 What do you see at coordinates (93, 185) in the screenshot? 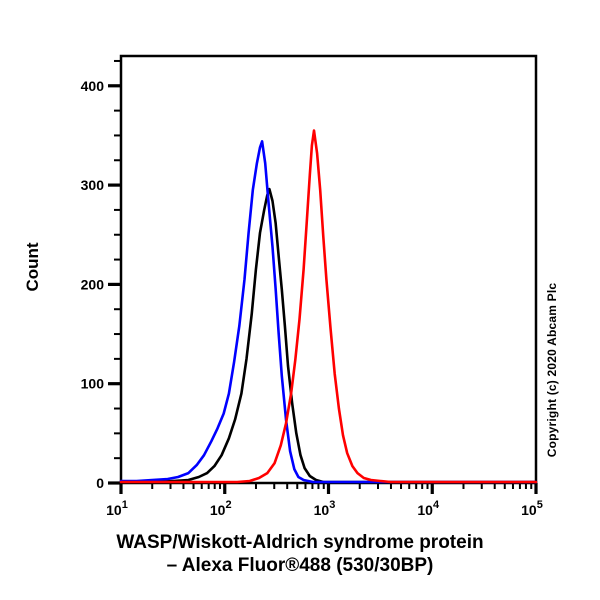
I see `y-tick-label: 300` at bounding box center [93, 185].